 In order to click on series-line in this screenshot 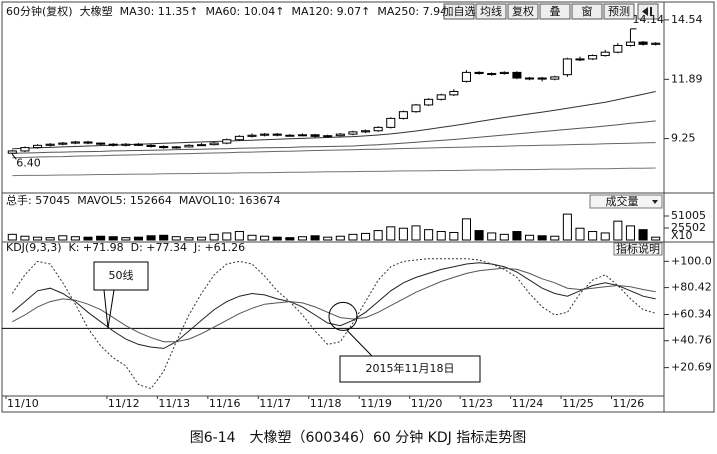, I will do `click(334, 172)`.